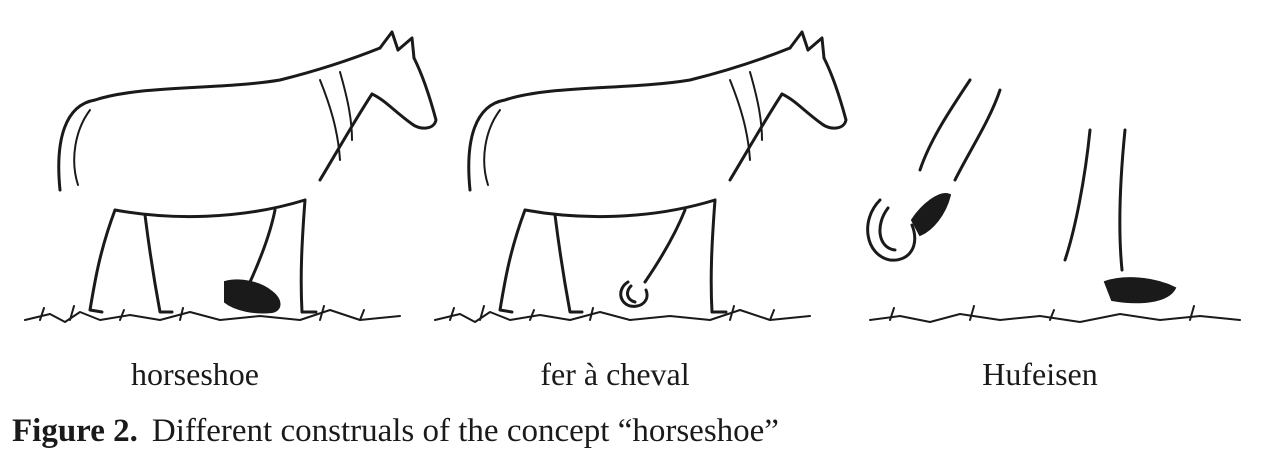 The image size is (1282, 458). Describe the element at coordinates (1040, 374) in the screenshot. I see `panel-label-hufeisen: Hufeisen` at that location.